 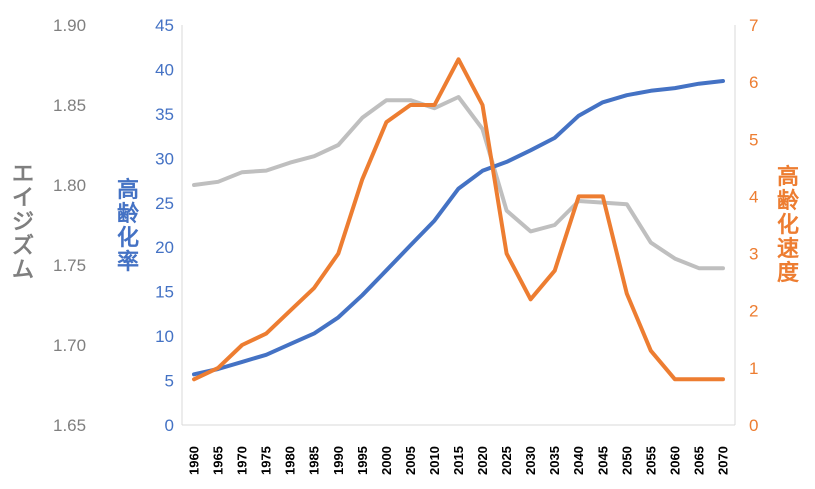 I want to click on x-tick-label: 2060, so click(x=674, y=460).